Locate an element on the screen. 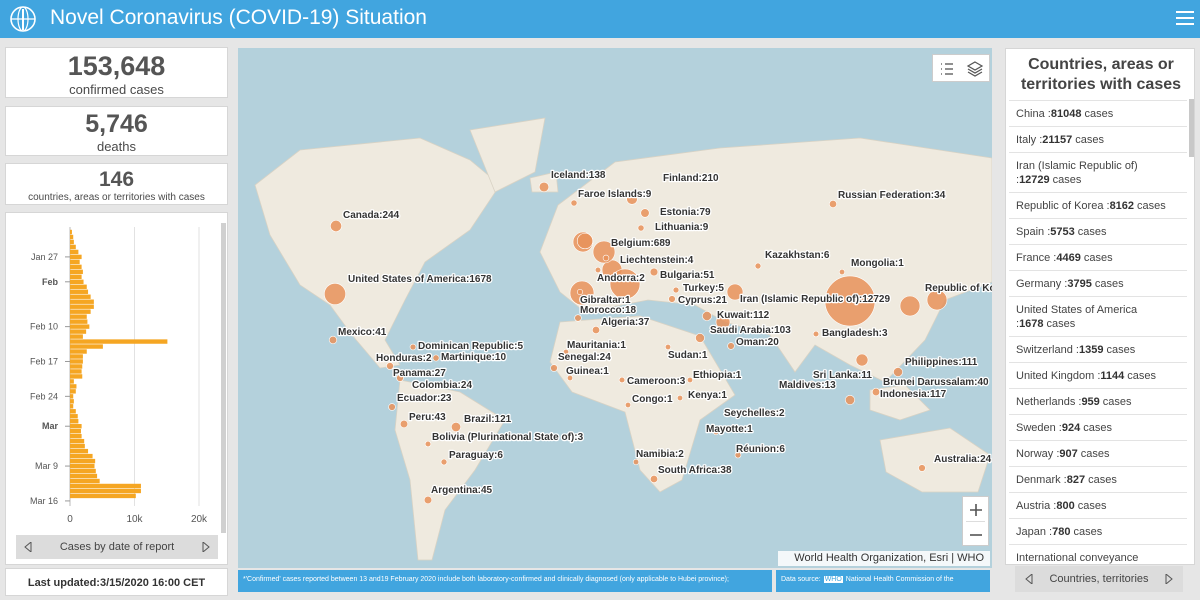  country-item: France :4469 cases is located at coordinates (1098, 257).